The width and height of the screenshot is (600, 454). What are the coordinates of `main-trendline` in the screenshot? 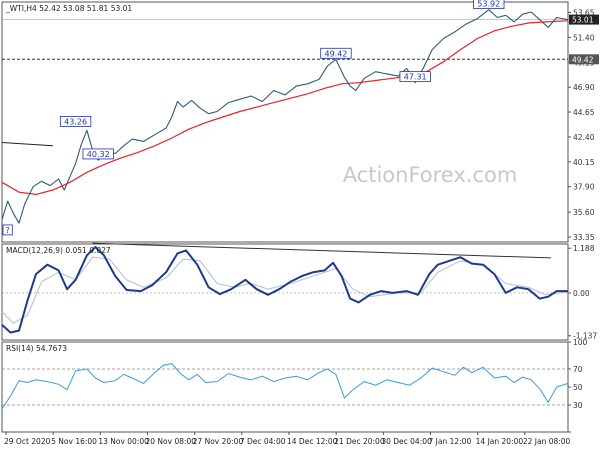 It's located at (27, 144).